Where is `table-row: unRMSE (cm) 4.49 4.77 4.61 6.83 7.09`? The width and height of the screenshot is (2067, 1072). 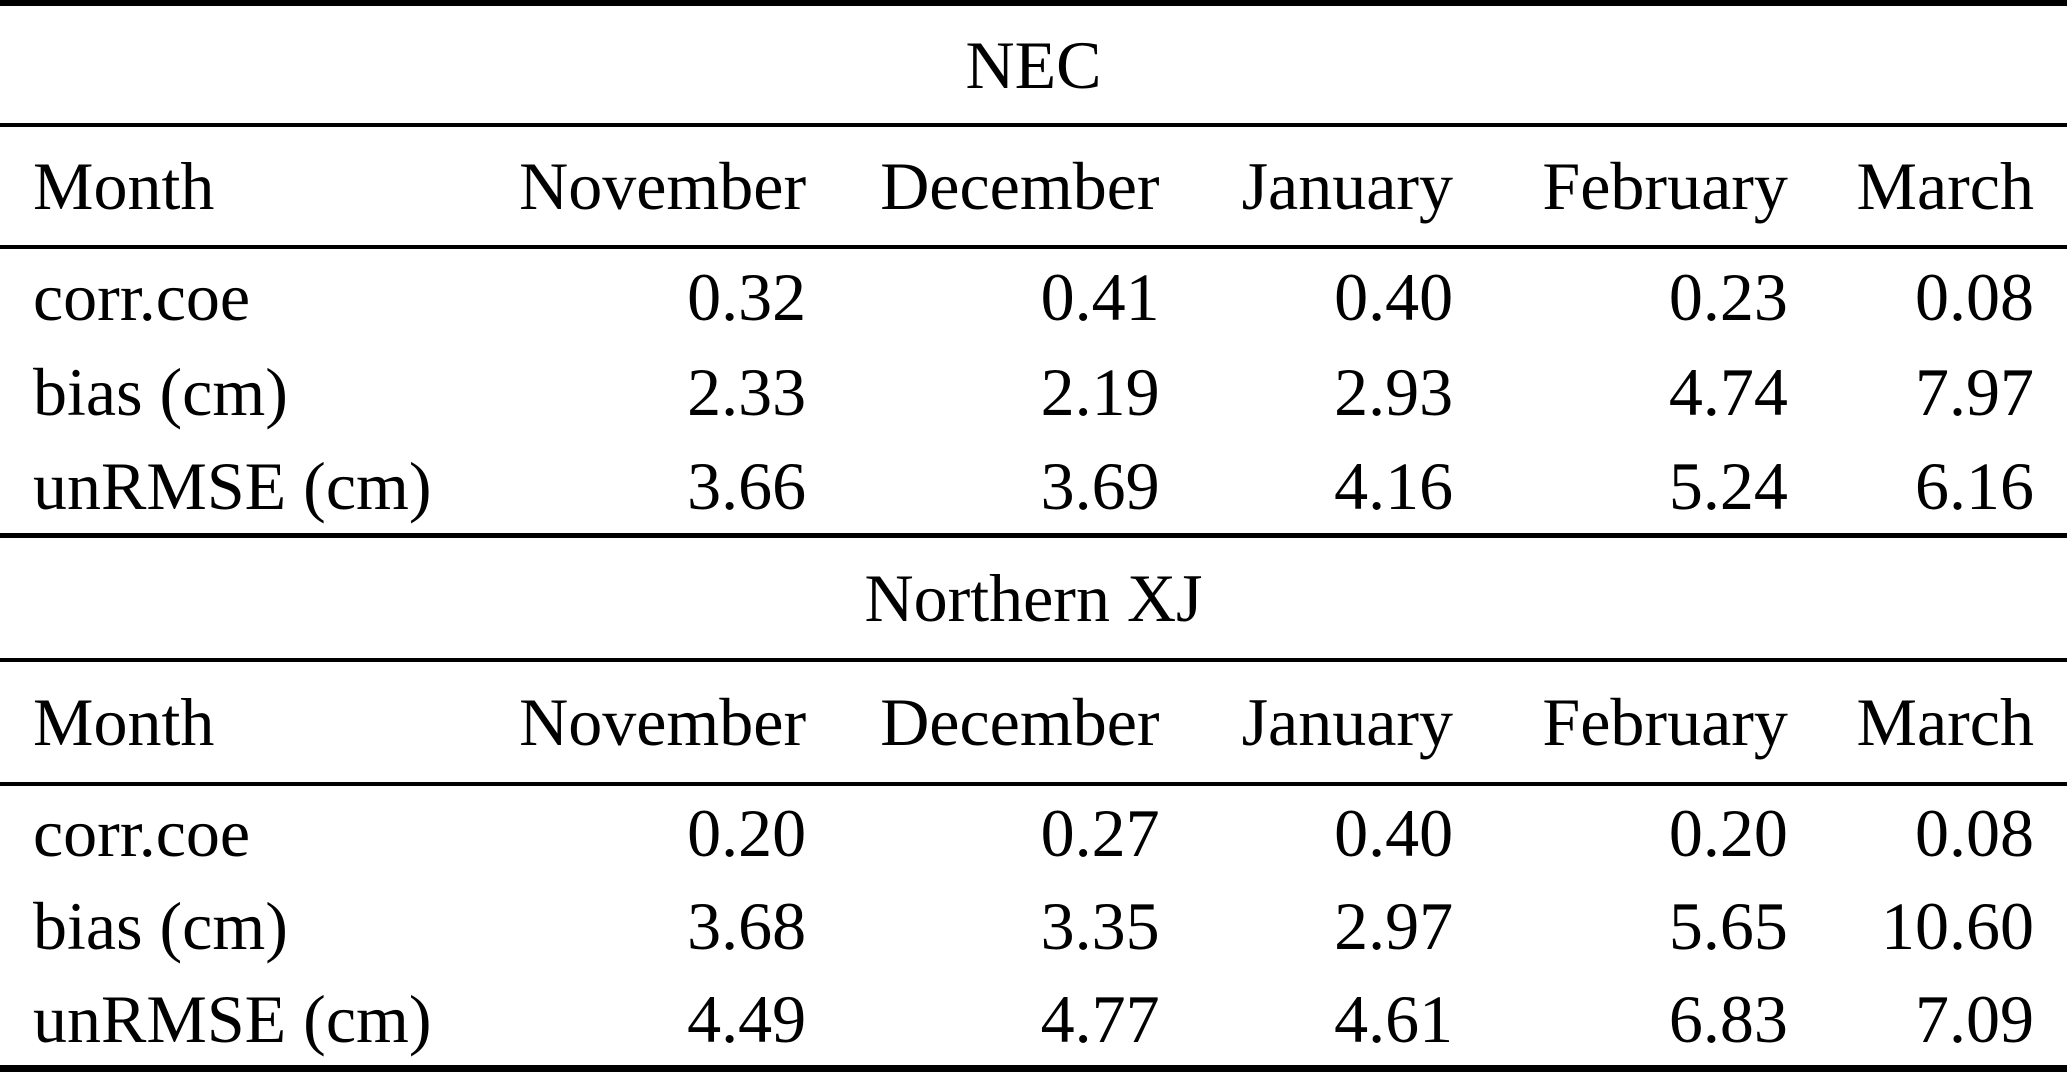 table-row: unRMSE (cm) 4.49 4.77 4.61 6.83 7.09 is located at coordinates (1033, 1018).